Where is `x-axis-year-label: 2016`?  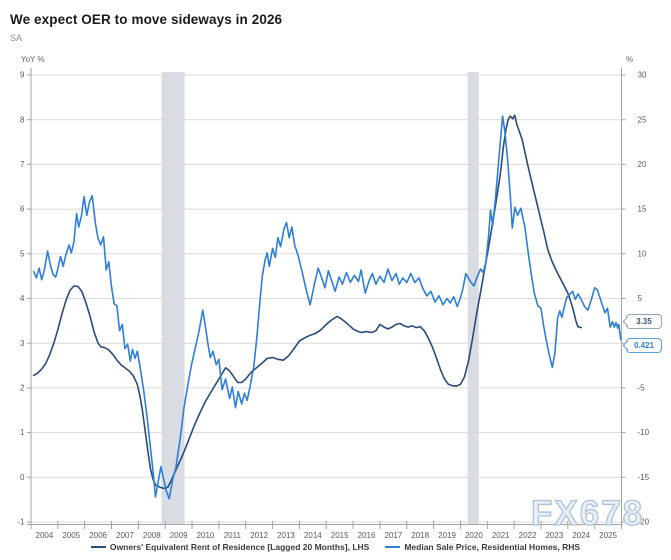
x-axis-year-label: 2016 is located at coordinates (367, 535).